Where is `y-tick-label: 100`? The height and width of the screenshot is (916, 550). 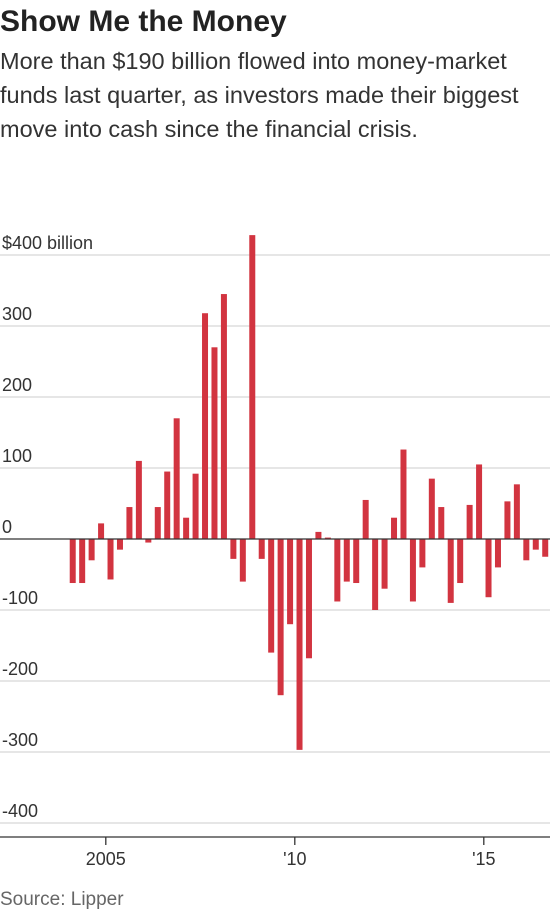
y-tick-label: 100 is located at coordinates (17, 456).